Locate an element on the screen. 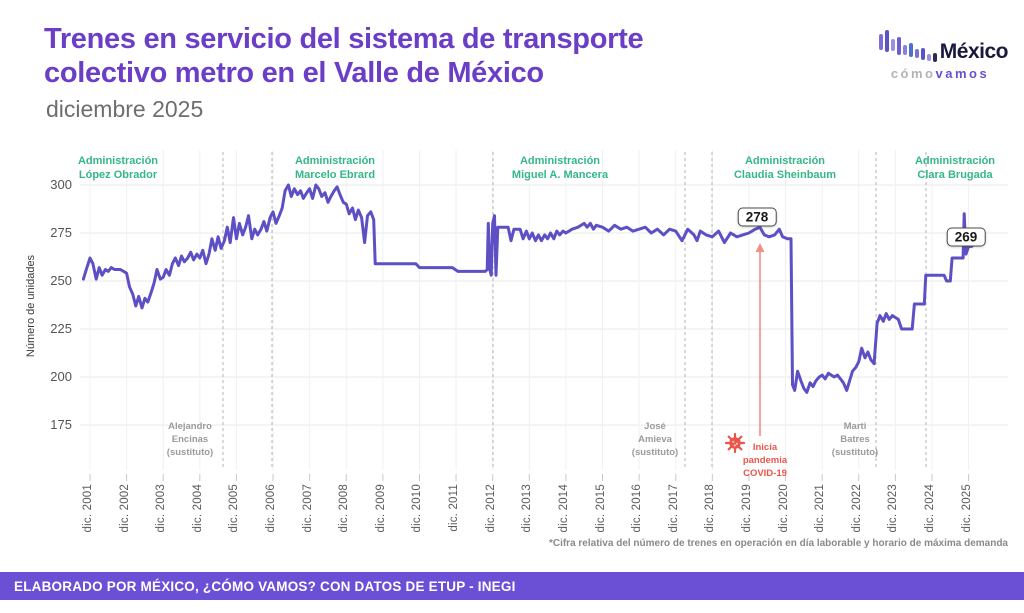  x-tick-label: dic. 2006 is located at coordinates (271, 508).